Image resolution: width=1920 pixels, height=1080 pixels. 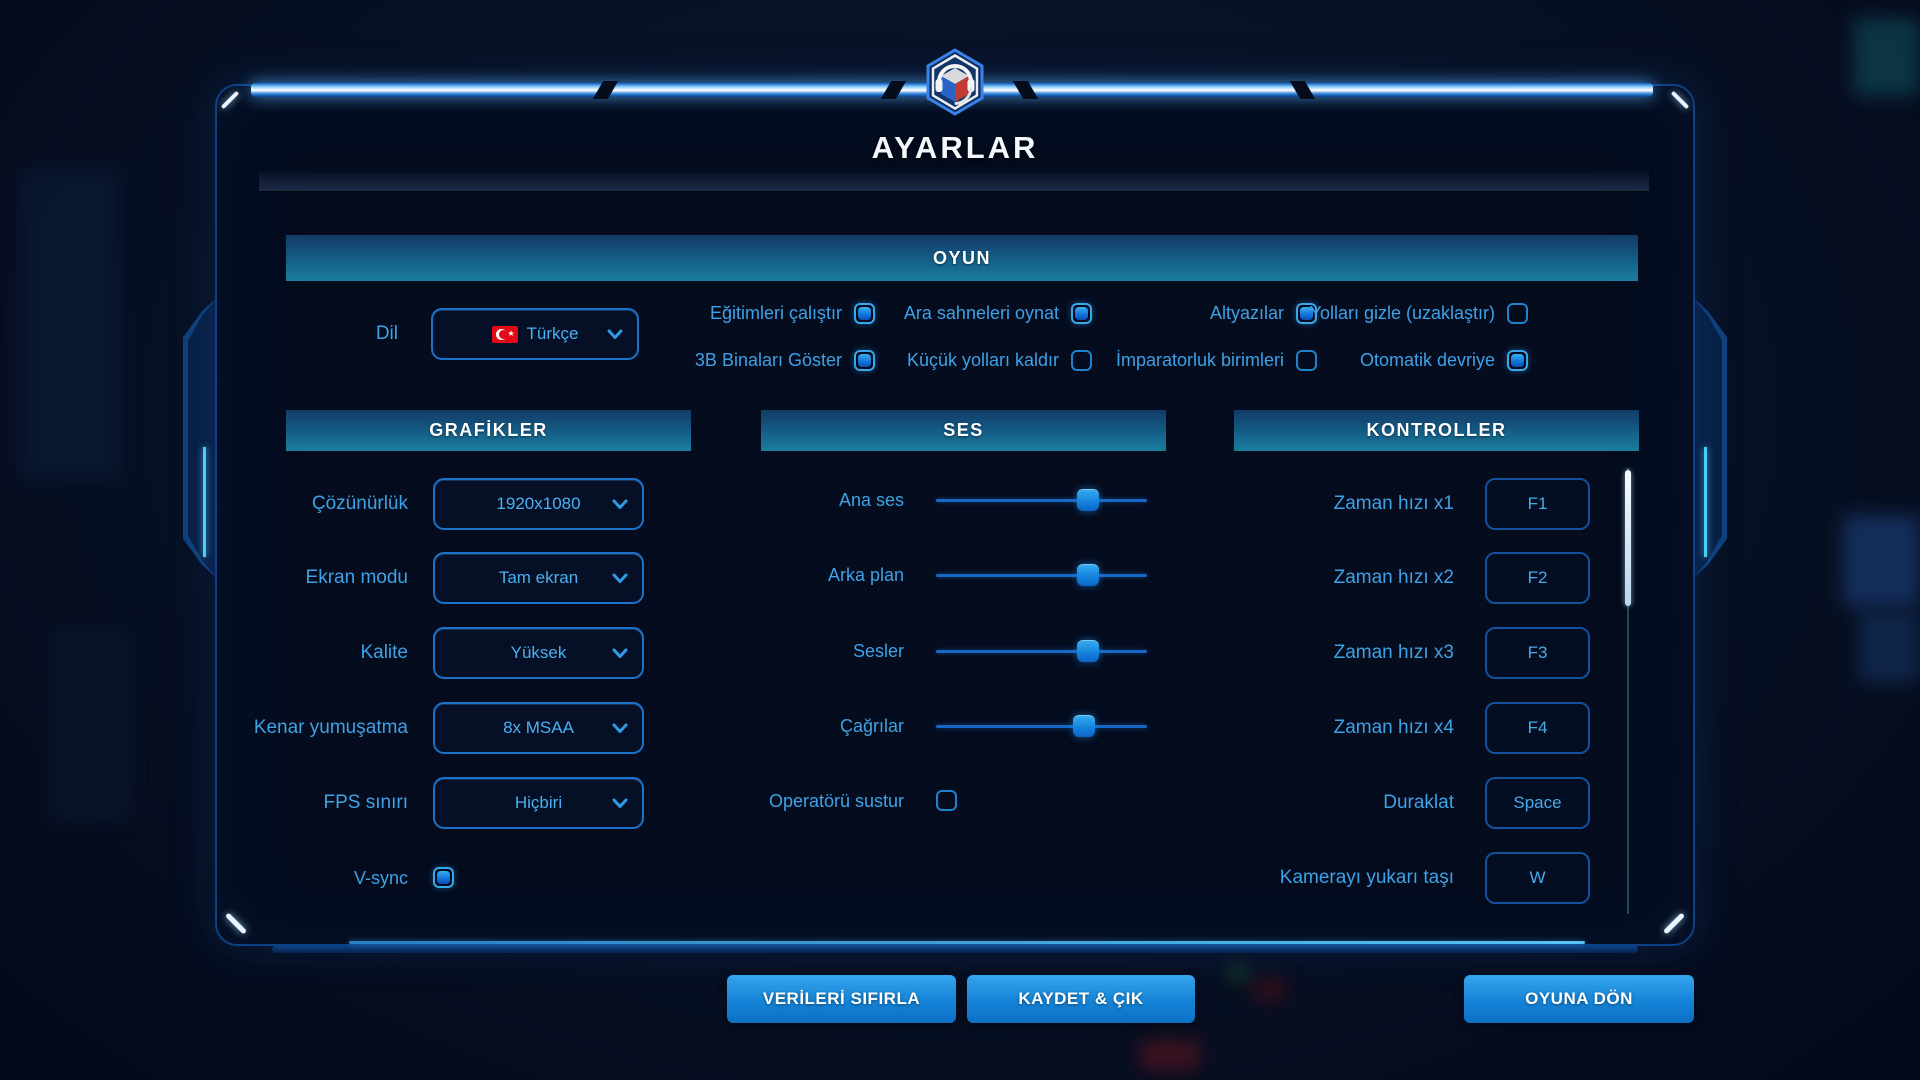 What do you see at coordinates (865, 575) in the screenshot?
I see `ambient-volume-label: Arka plan` at bounding box center [865, 575].